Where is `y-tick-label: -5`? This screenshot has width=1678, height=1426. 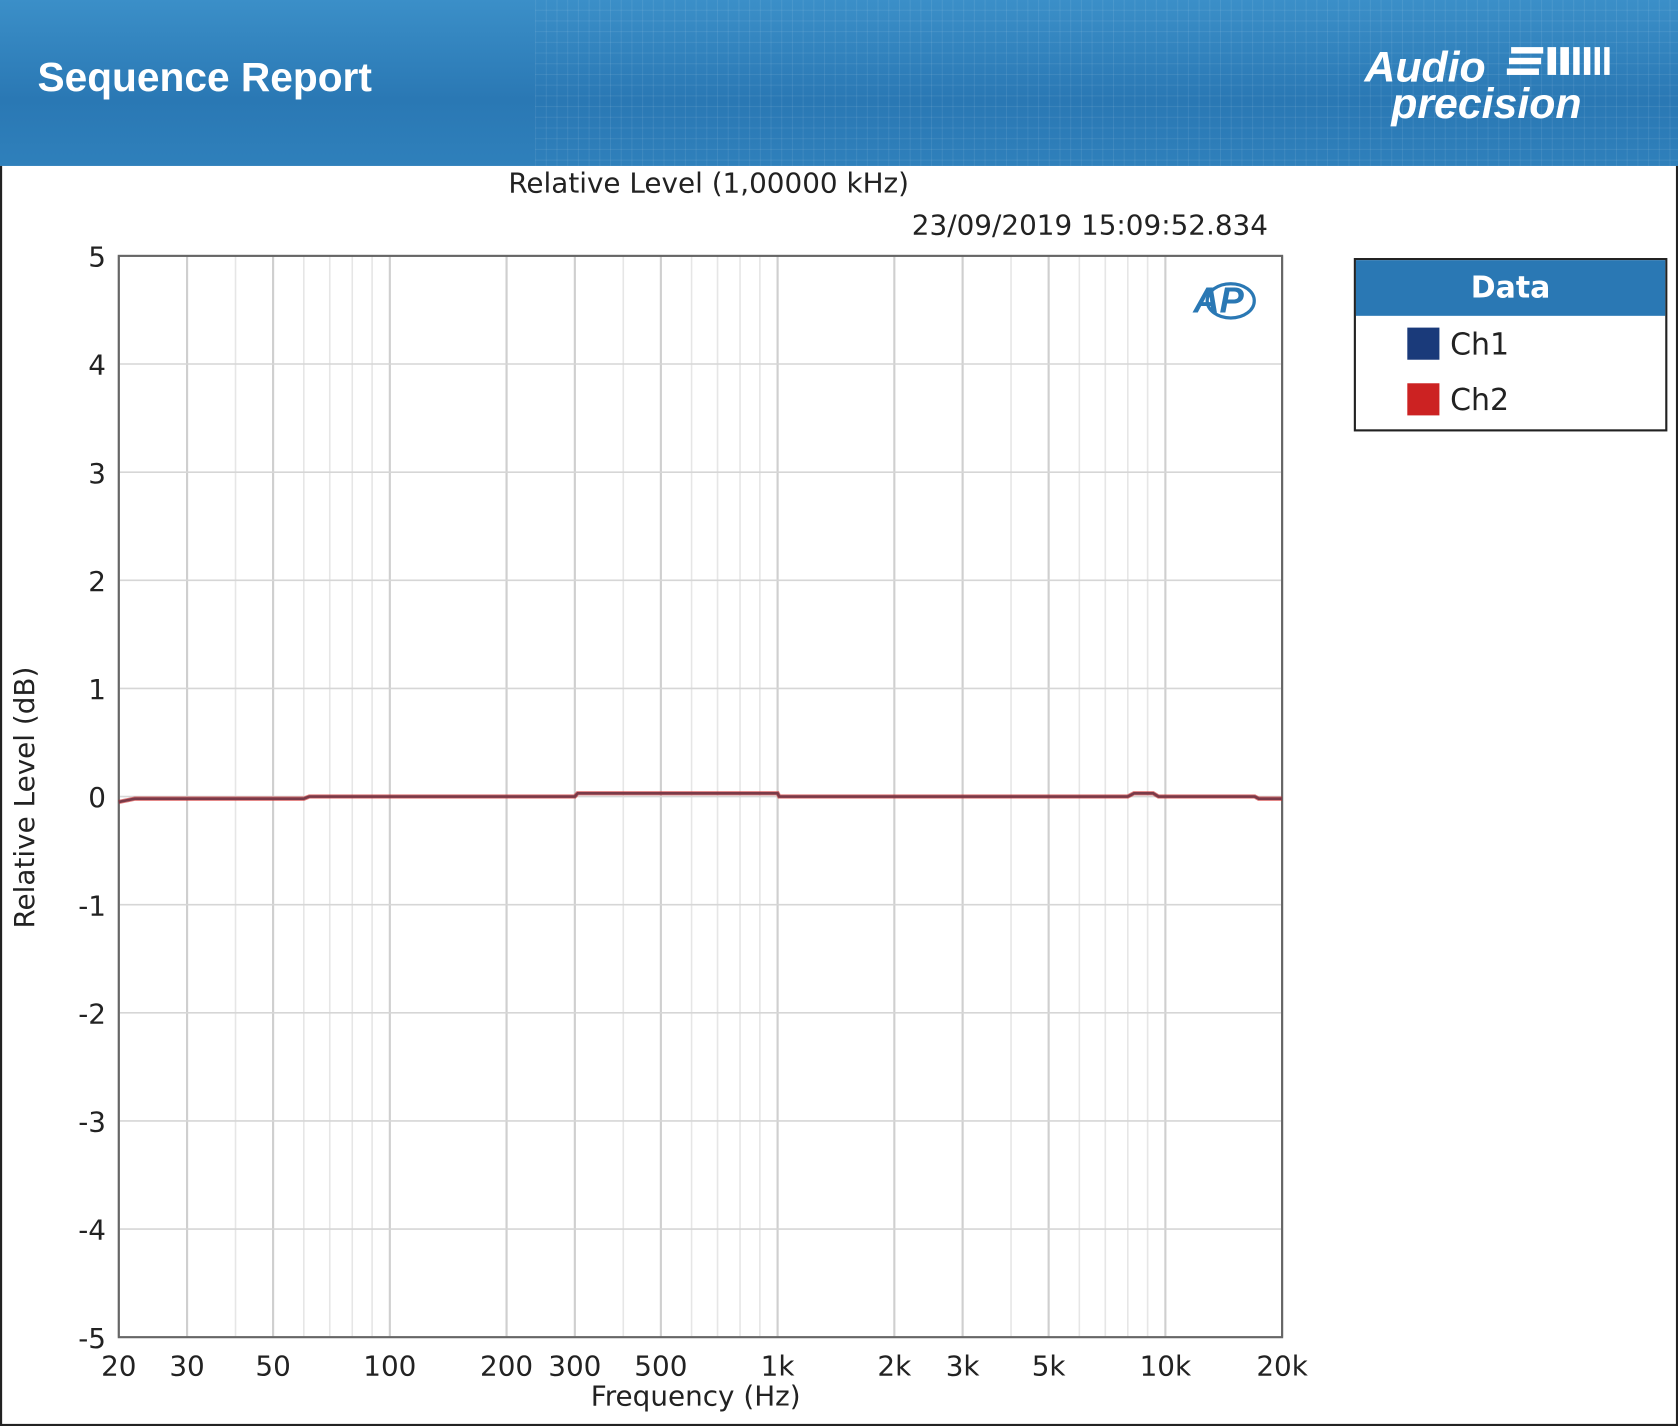 y-tick-label: -5 is located at coordinates (92, 1338).